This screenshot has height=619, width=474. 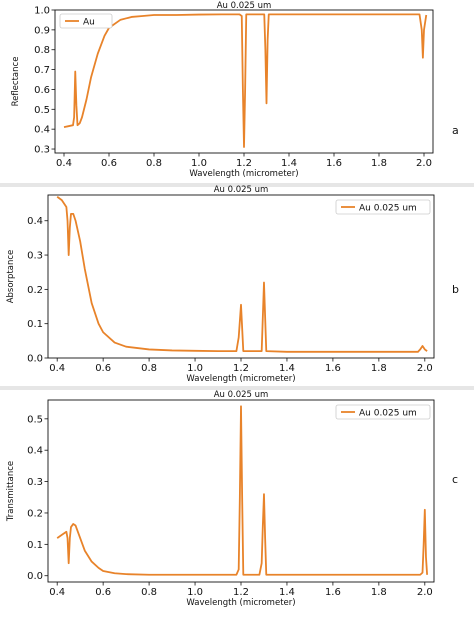 What do you see at coordinates (42, 90) in the screenshot?
I see `y-tick-label: 0.6` at bounding box center [42, 90].